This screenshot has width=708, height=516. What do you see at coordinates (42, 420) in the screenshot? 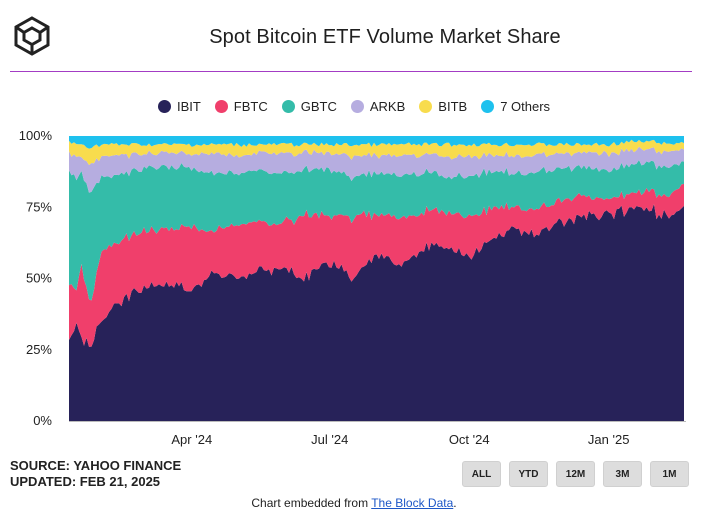
I see `y-tick-label: 0%` at bounding box center [42, 420].